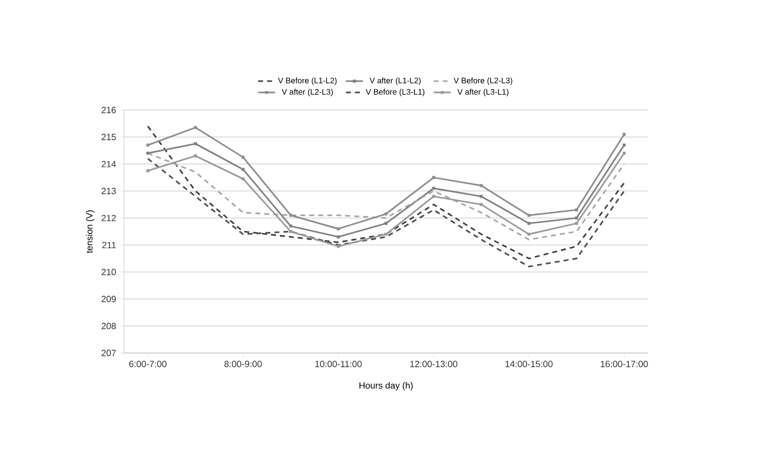 Image resolution: width=757 pixels, height=470 pixels. I want to click on y-axis-title: tension (V), so click(90, 232).